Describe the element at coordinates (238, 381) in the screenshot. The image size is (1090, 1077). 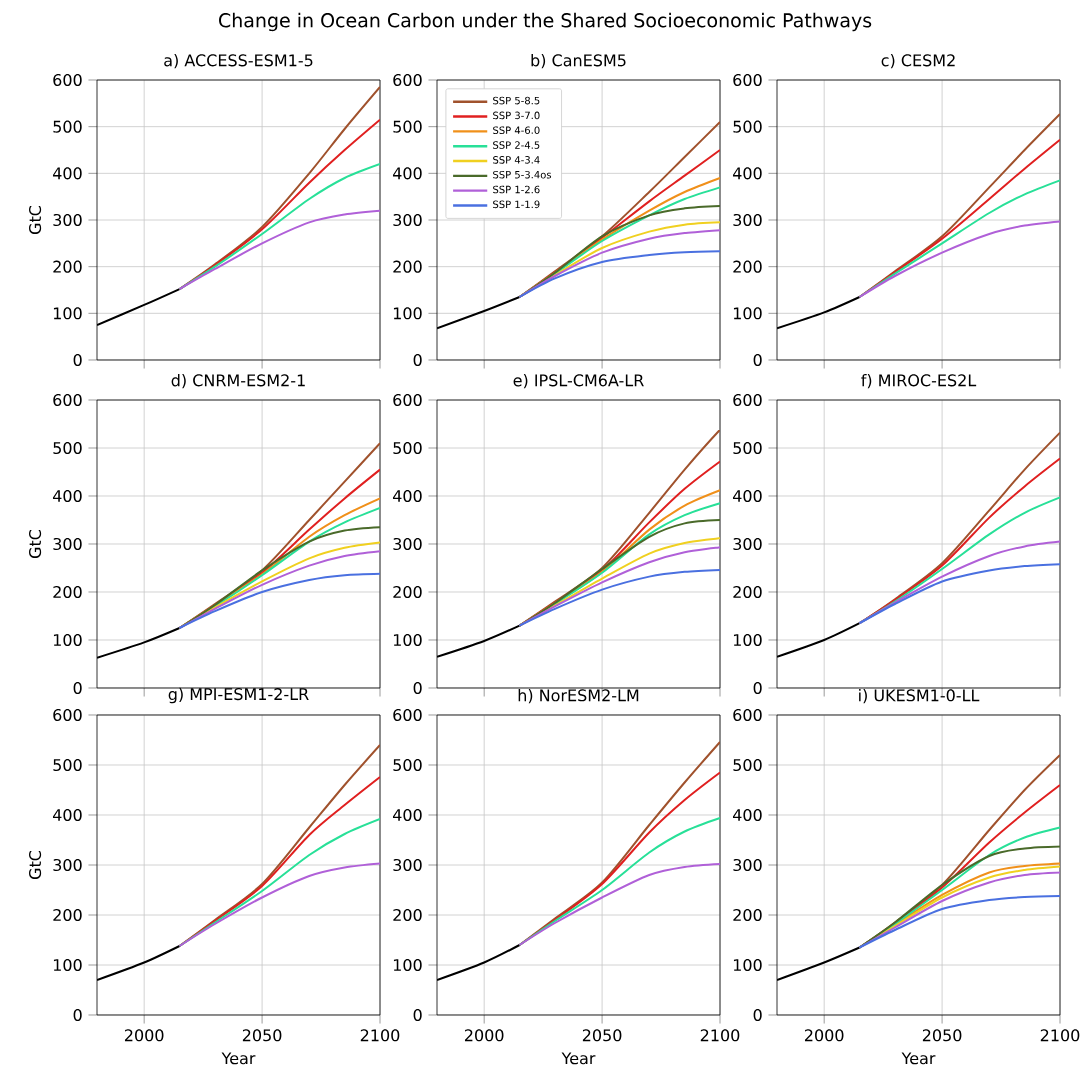
I see `chart-title: d) CNRM-ESM2-1` at that location.